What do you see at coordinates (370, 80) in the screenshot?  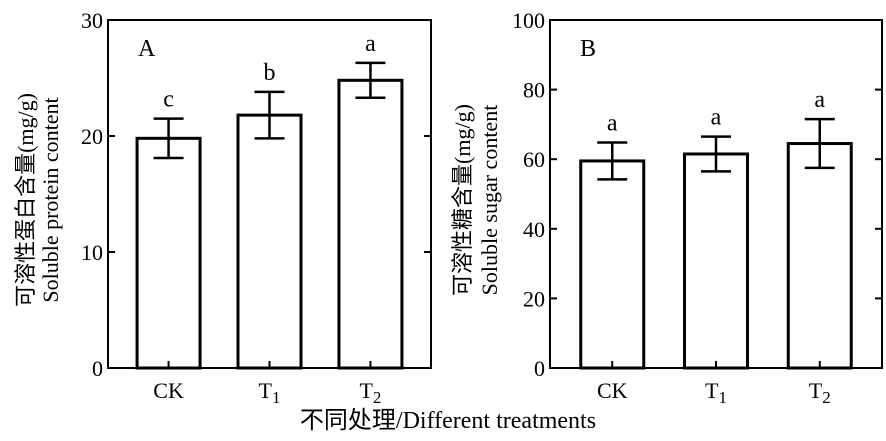 I see `panel-a-error-bar-t2` at bounding box center [370, 80].